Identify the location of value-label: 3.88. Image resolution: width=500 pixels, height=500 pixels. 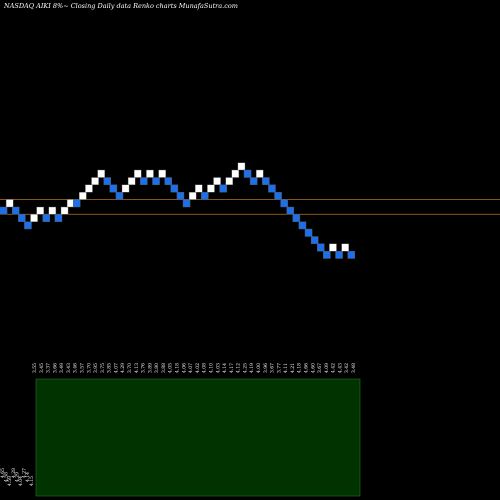
(164, 368).